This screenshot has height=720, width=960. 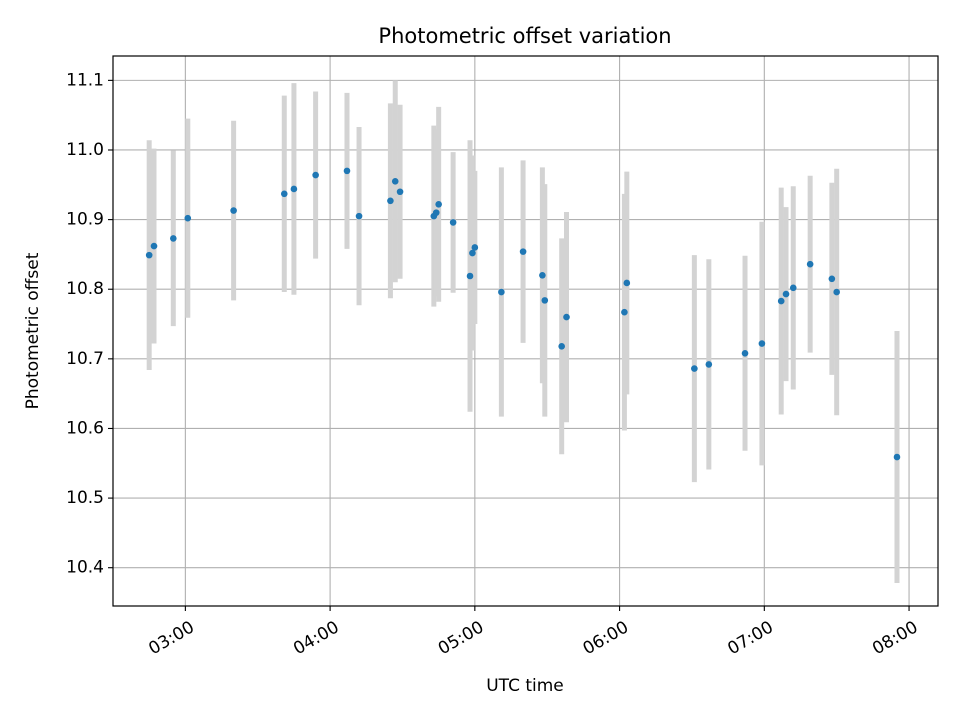 What do you see at coordinates (85, 150) in the screenshot?
I see `y-tick-label: 11.0` at bounding box center [85, 150].